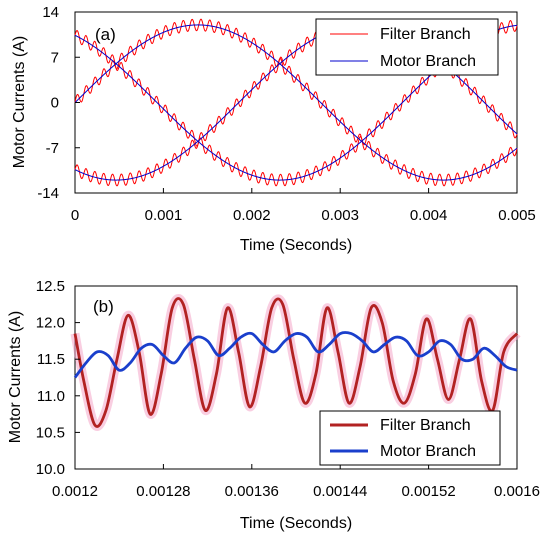 This screenshot has height=537, width=550. Describe the element at coordinates (425, 425) in the screenshot. I see `panel-b-legend-filter-label: Filter Branch` at that location.